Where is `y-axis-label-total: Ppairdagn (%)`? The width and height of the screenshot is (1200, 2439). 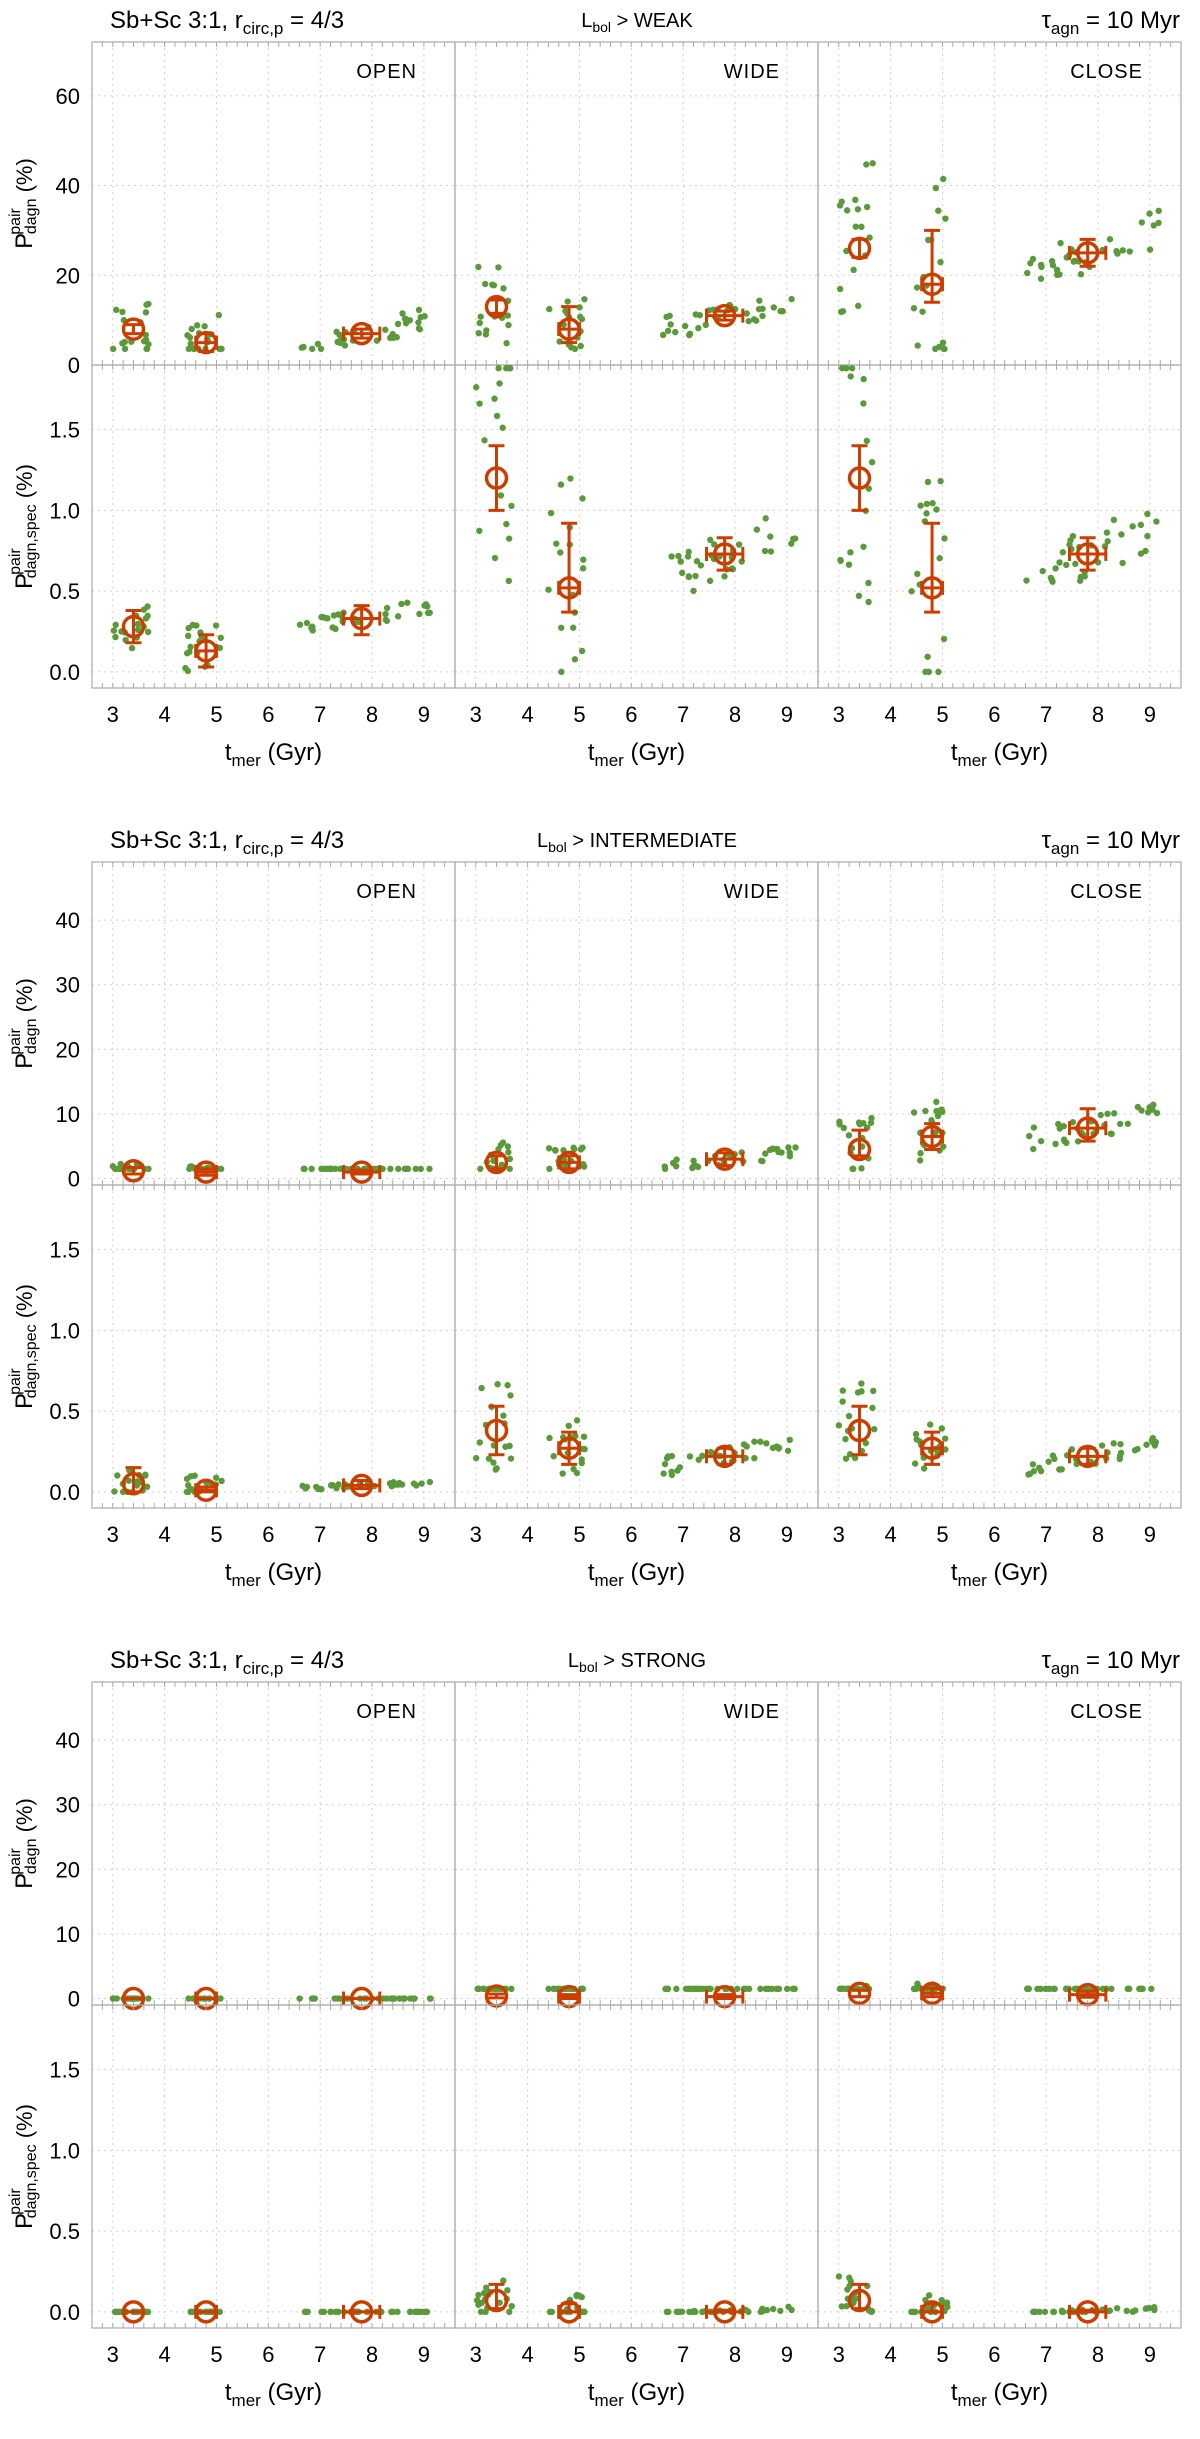
y-axis-label-total: Ppairdagn (%) is located at coordinates (23, 1023).